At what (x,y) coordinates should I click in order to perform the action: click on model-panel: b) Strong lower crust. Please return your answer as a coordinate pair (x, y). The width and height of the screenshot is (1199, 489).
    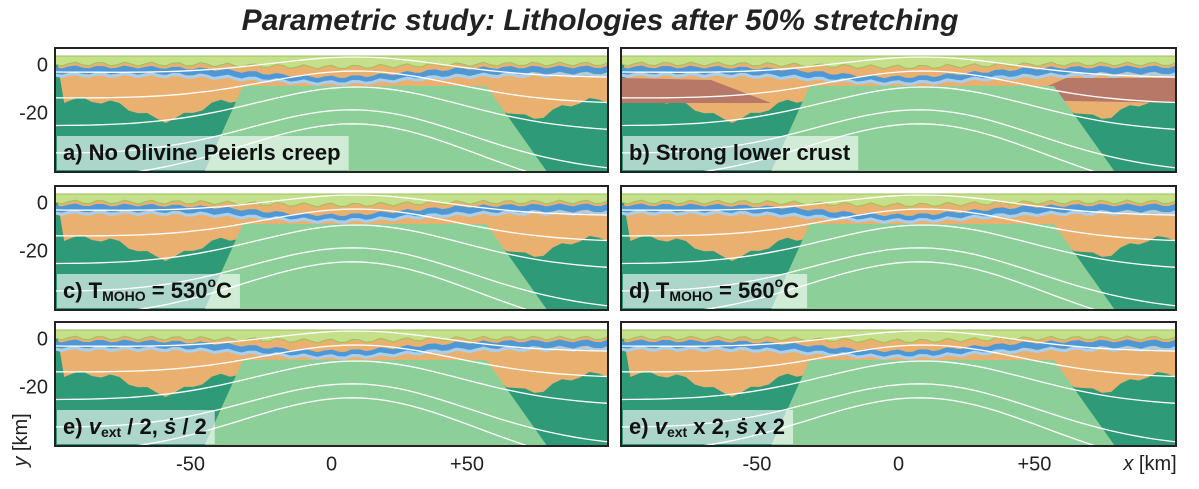
    Looking at the image, I should click on (898, 110).